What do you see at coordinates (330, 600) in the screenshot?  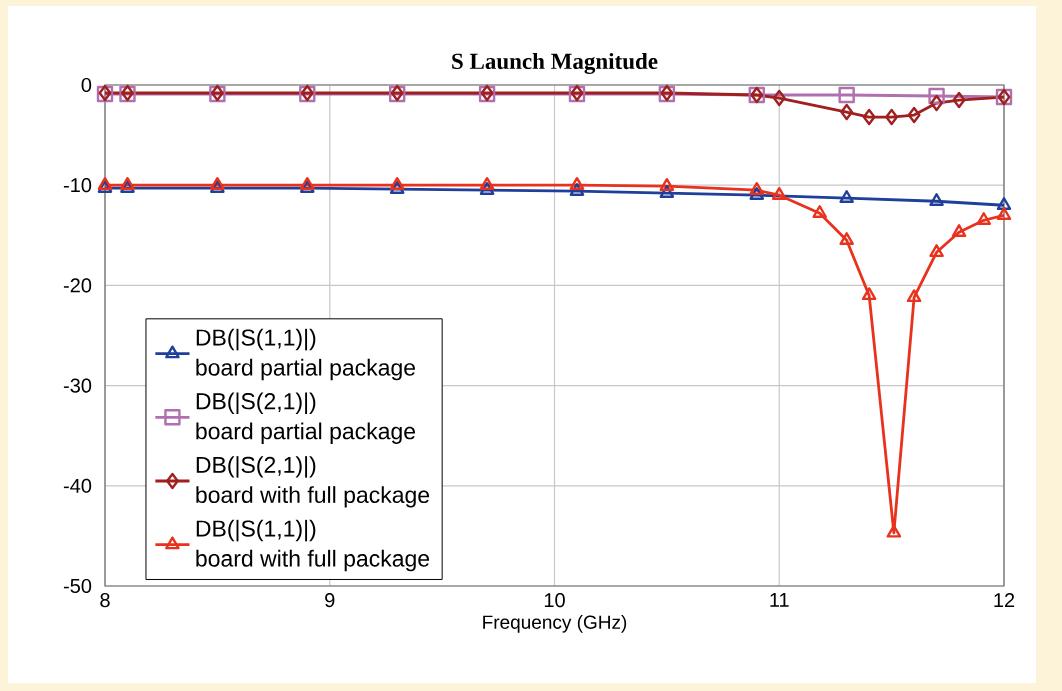 I see `x-tick-label: 9` at bounding box center [330, 600].